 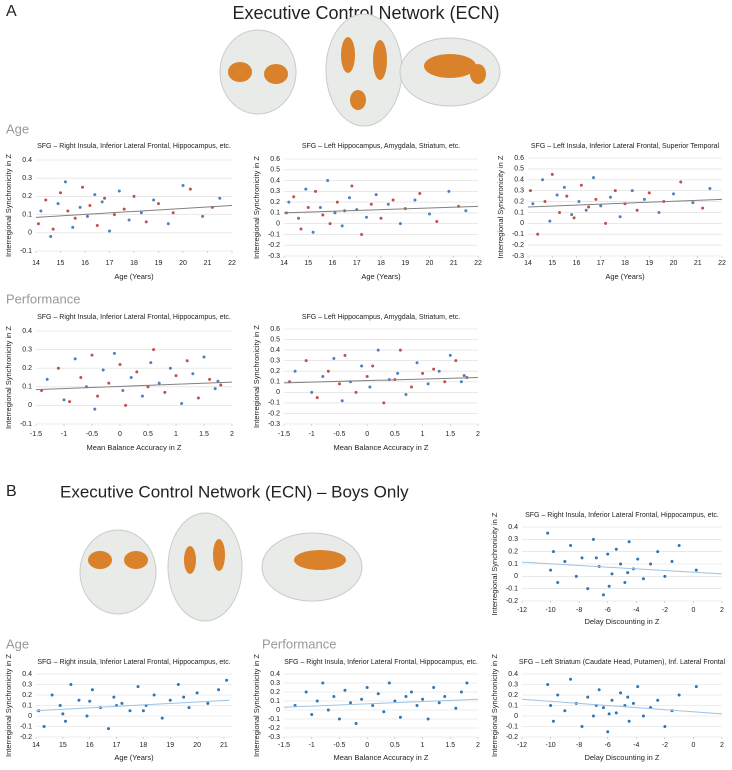 I want to click on trend-line, so click(x=132, y=705).